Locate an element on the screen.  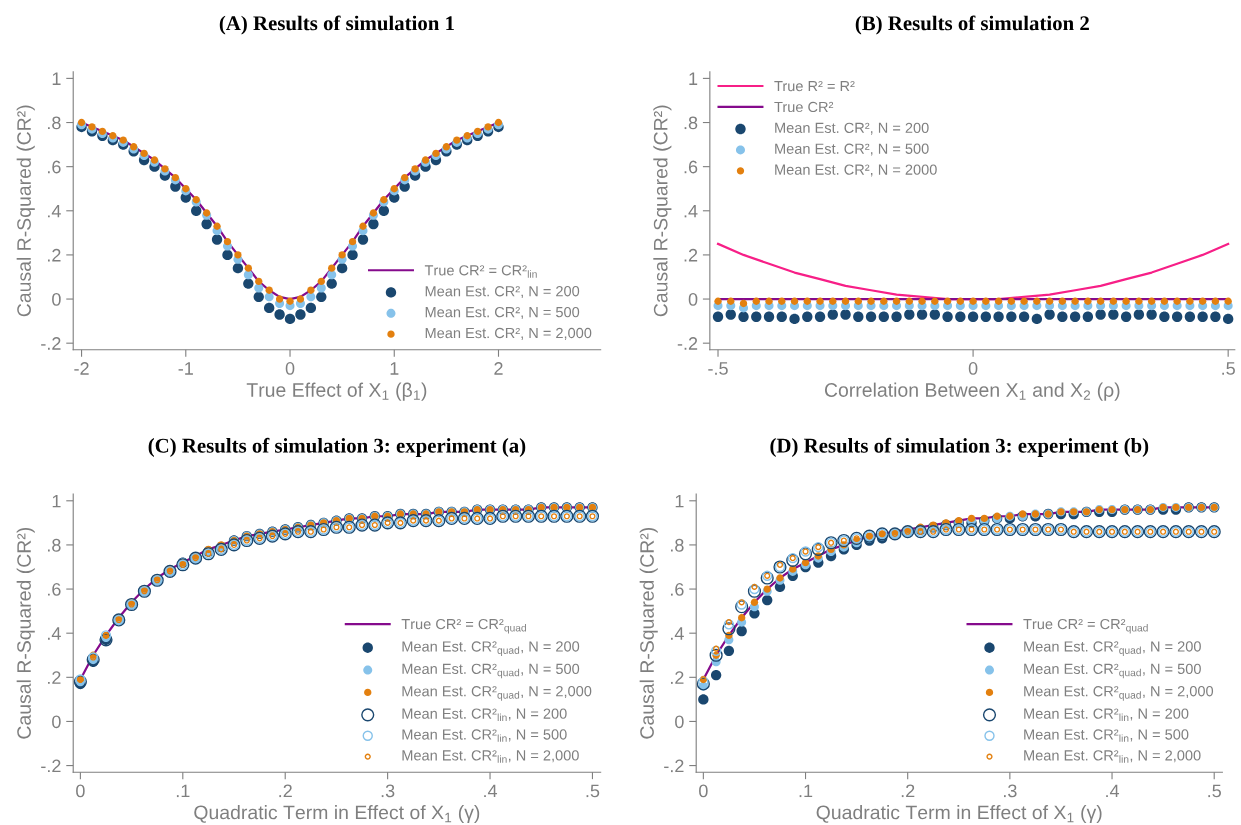
chart-title: (A) Results of simulation 1 is located at coordinates (336, 25).